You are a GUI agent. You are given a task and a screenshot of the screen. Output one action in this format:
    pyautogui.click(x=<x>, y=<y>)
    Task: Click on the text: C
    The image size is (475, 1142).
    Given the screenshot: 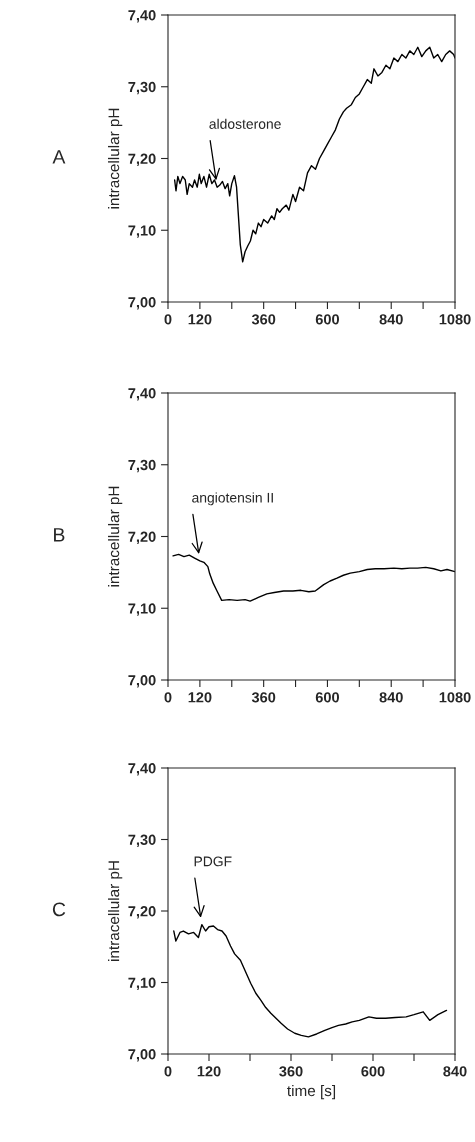 What is the action you would take?
    pyautogui.click(x=59, y=909)
    